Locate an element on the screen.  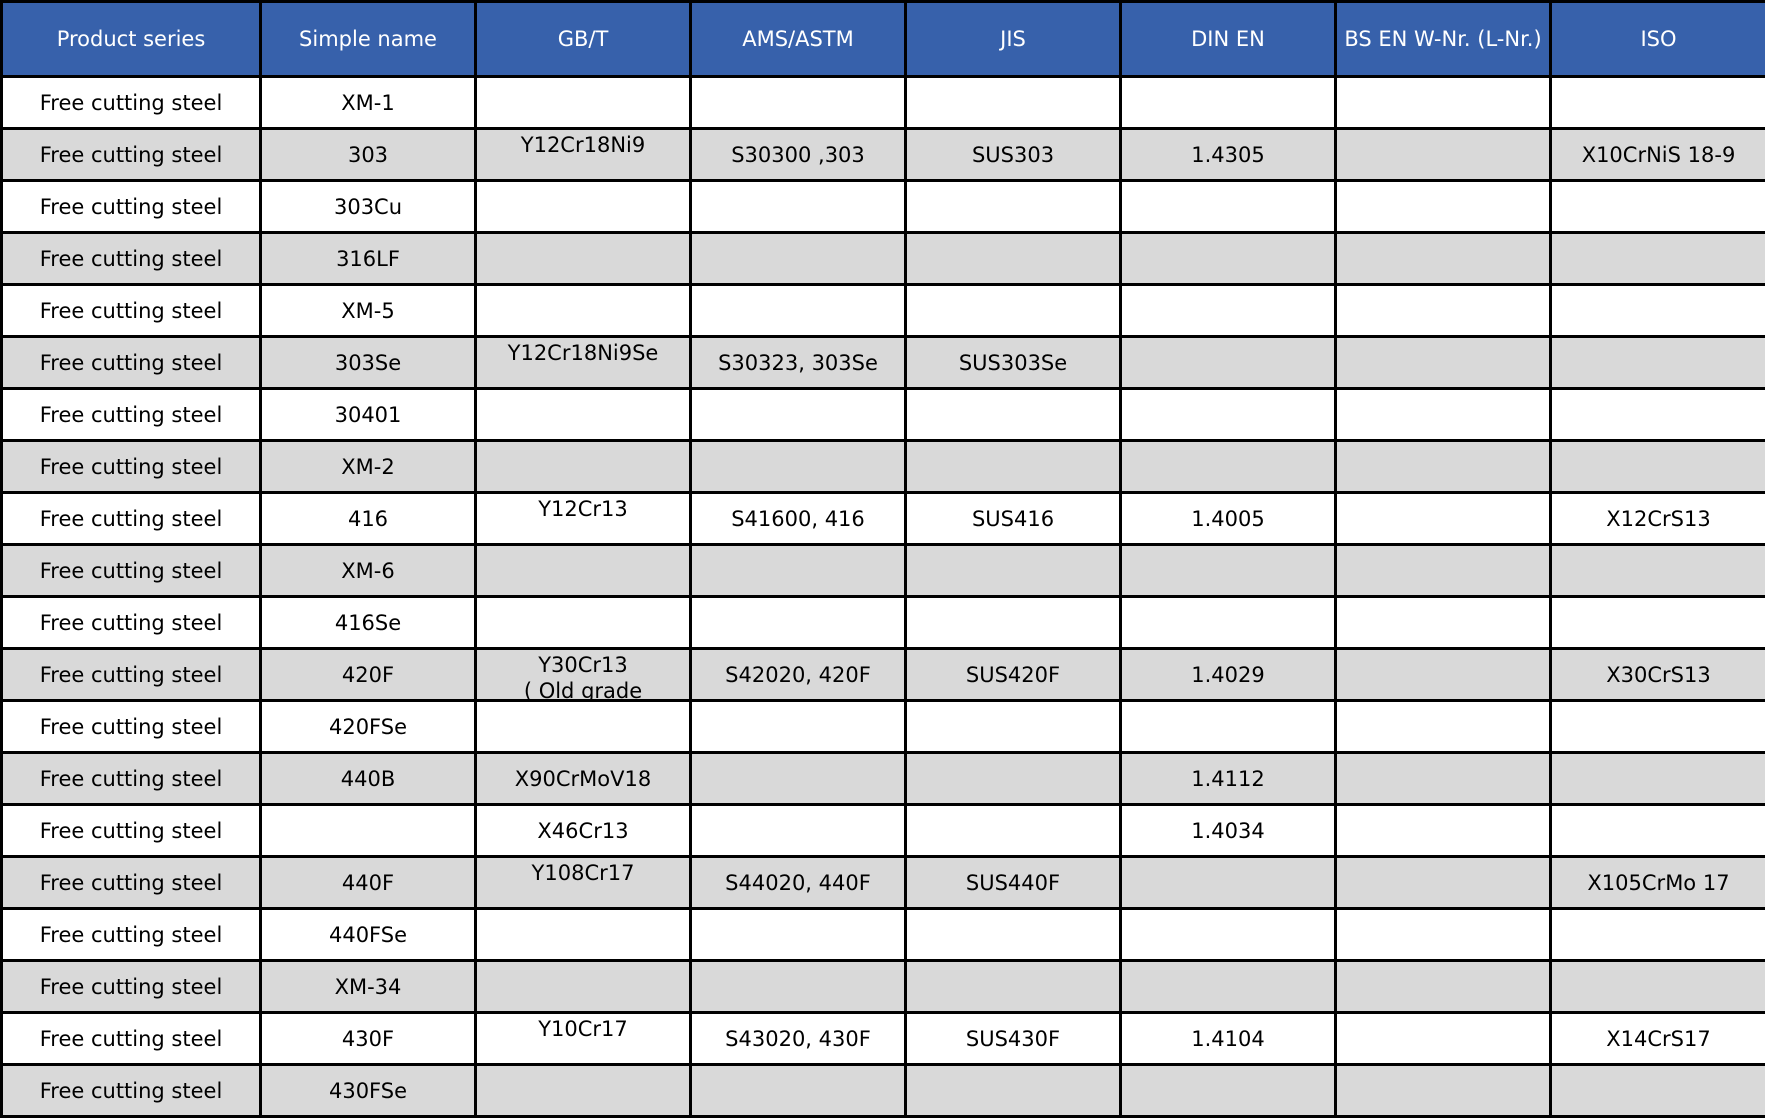
cell-text: 1.4034 is located at coordinates (1228, 830).